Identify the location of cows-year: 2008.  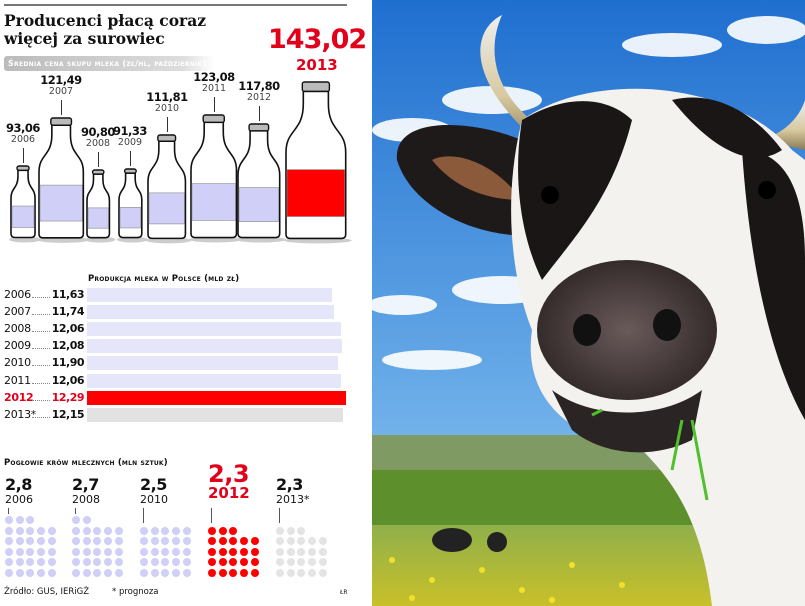
(86, 499).